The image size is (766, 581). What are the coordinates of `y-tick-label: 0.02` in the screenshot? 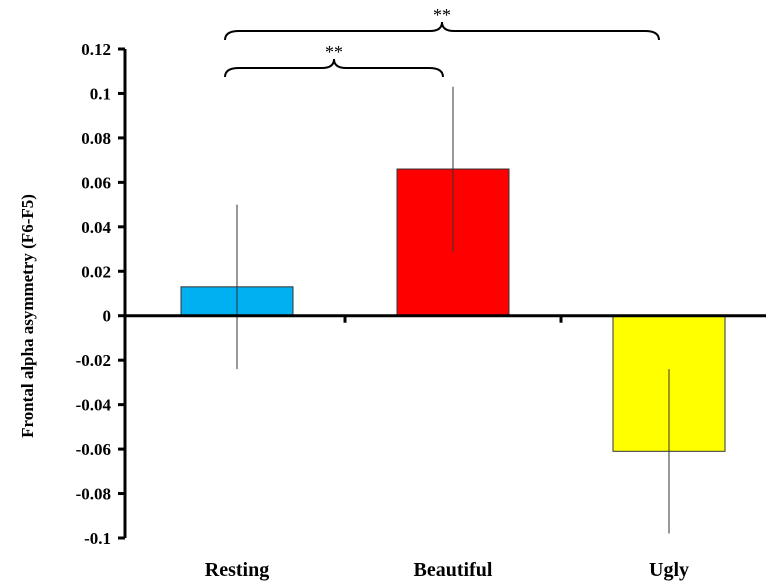 It's located at (96, 271).